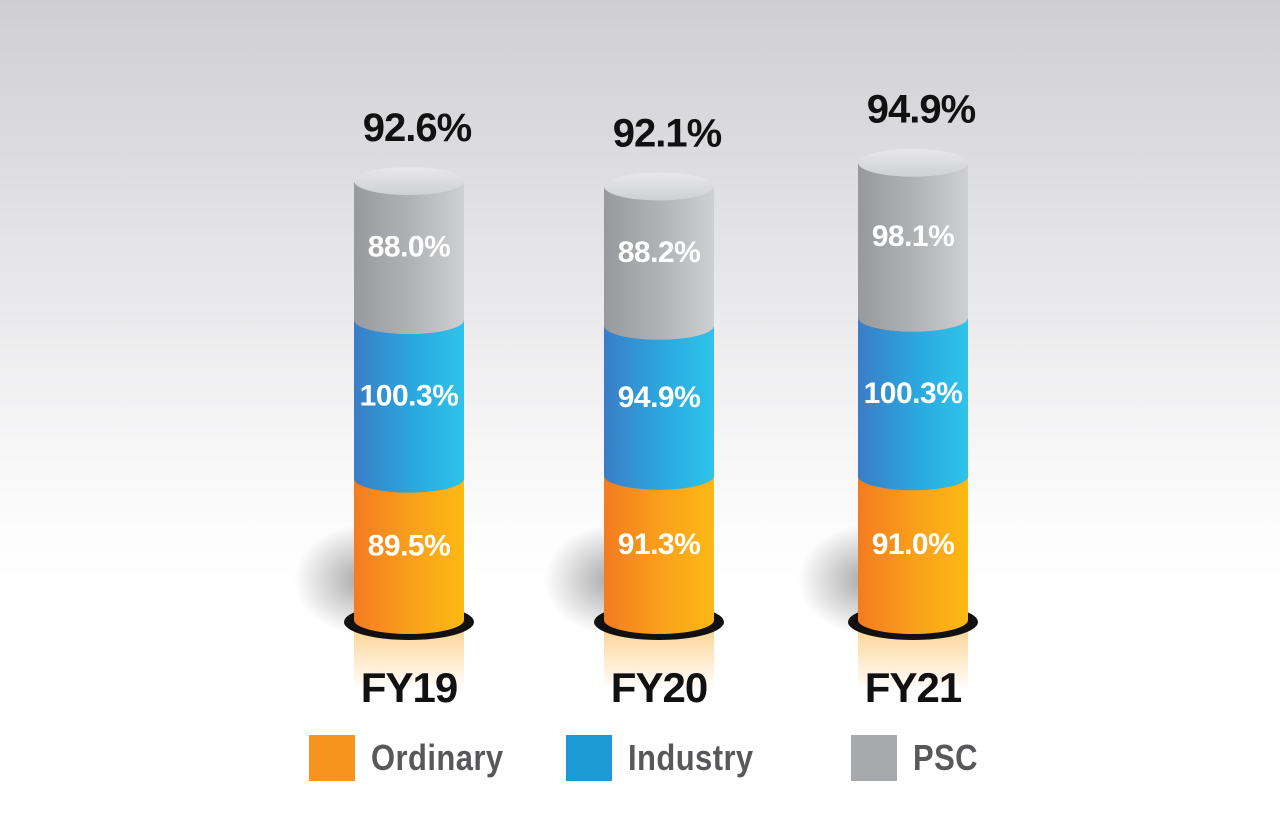  What do you see at coordinates (913, 162) in the screenshot?
I see `segment-top-psc-fy21` at bounding box center [913, 162].